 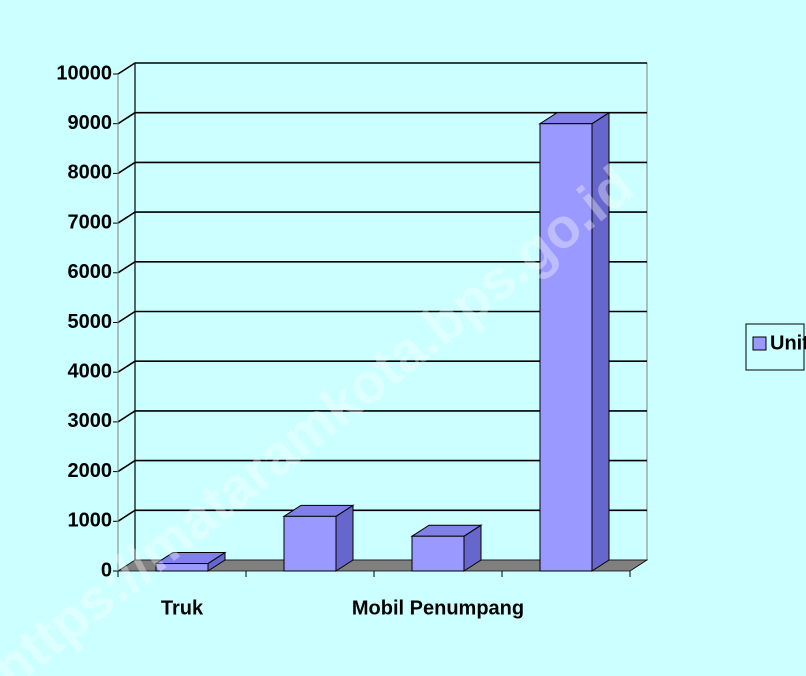 What do you see at coordinates (438, 608) in the screenshot?
I see `x-tick-label: Mobil Penumpang` at bounding box center [438, 608].